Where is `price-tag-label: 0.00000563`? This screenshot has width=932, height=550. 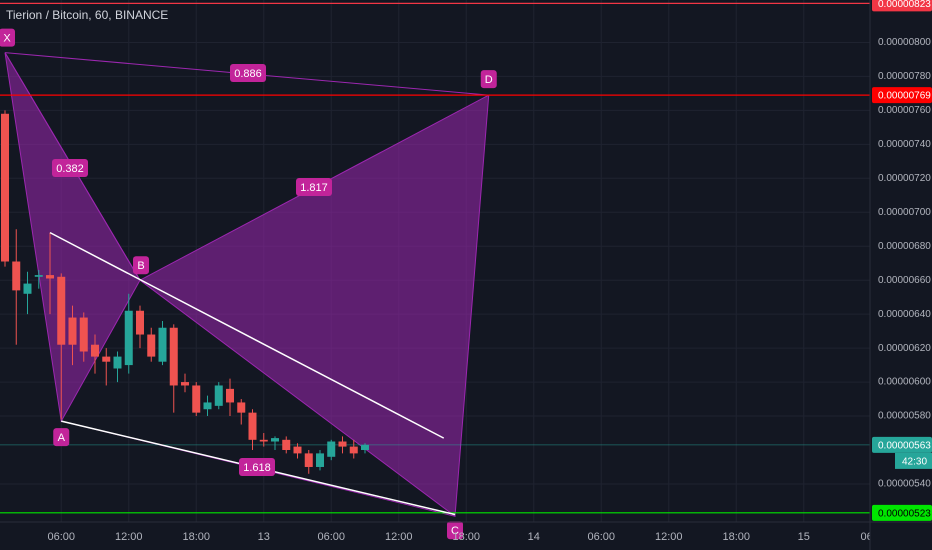 price-tag-label: 0.00000563 is located at coordinates (904, 446).